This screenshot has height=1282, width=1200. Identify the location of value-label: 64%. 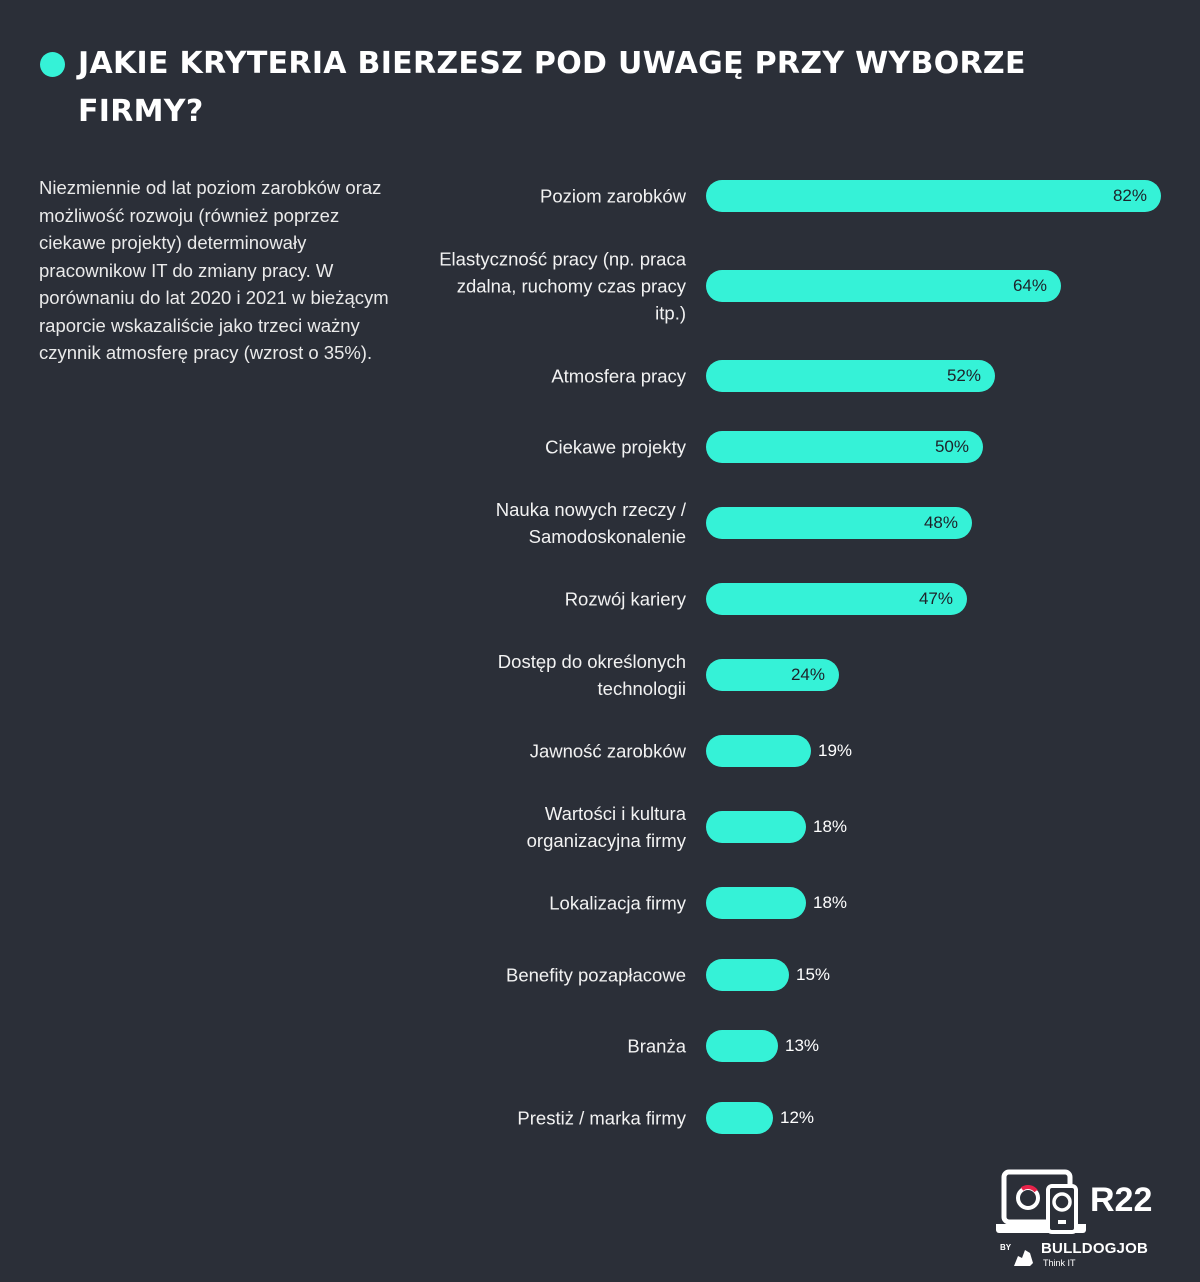
(1029, 285).